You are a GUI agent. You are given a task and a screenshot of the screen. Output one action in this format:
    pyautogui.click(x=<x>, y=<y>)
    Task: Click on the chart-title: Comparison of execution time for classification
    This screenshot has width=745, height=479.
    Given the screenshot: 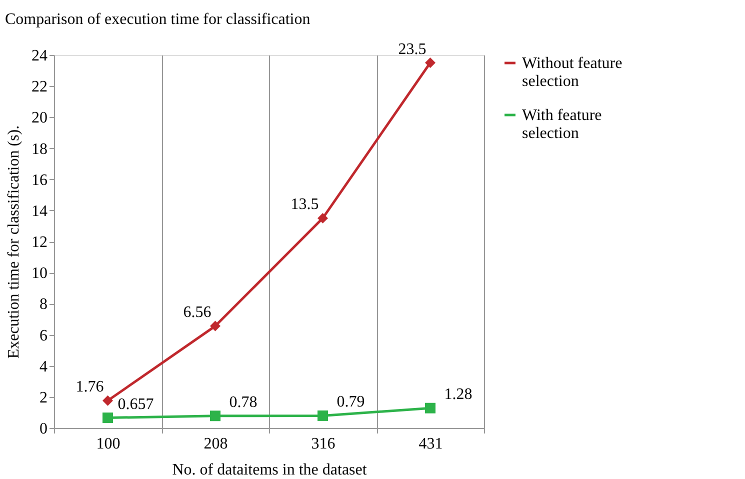 What is the action you would take?
    pyautogui.click(x=157, y=19)
    